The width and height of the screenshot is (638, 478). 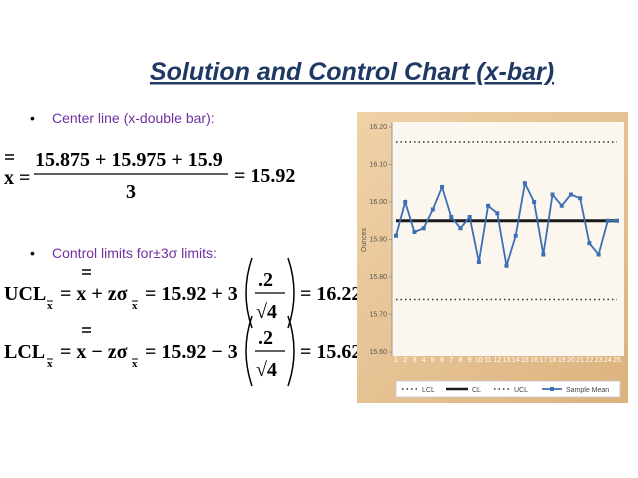 What do you see at coordinates (553, 360) in the screenshot?
I see `x-tick-label: 18` at bounding box center [553, 360].